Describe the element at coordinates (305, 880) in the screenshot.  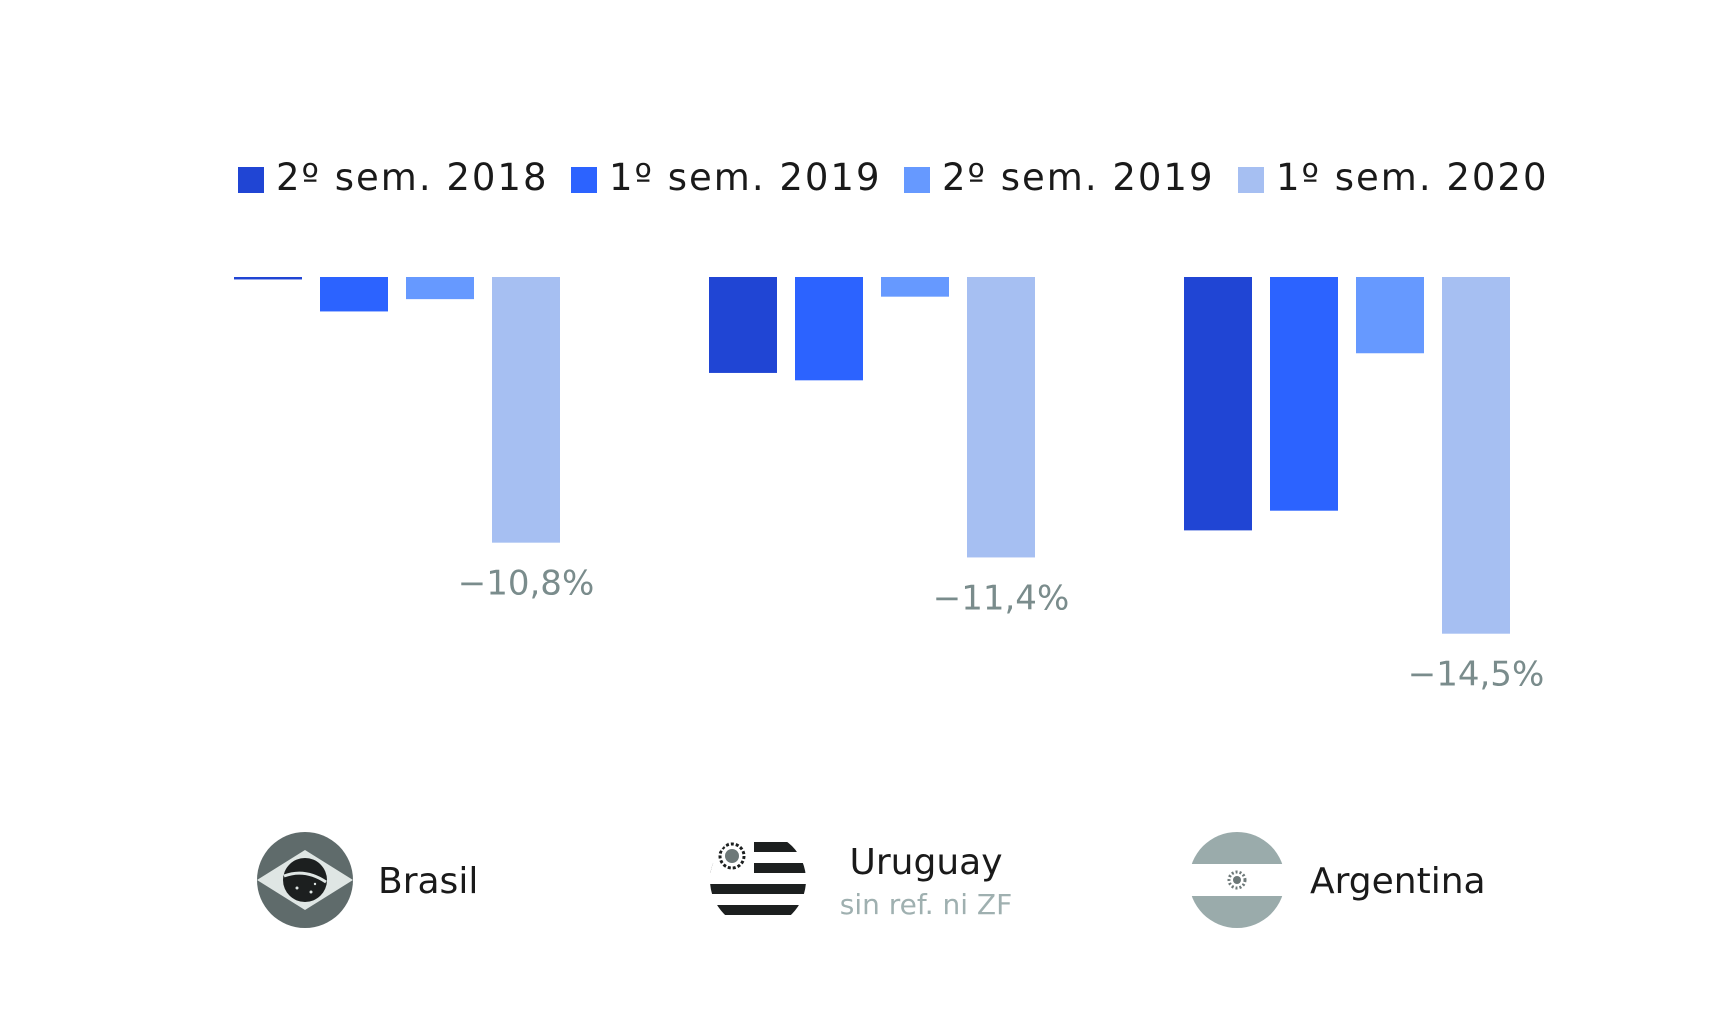
I see `brazil-flag-icon` at that location.